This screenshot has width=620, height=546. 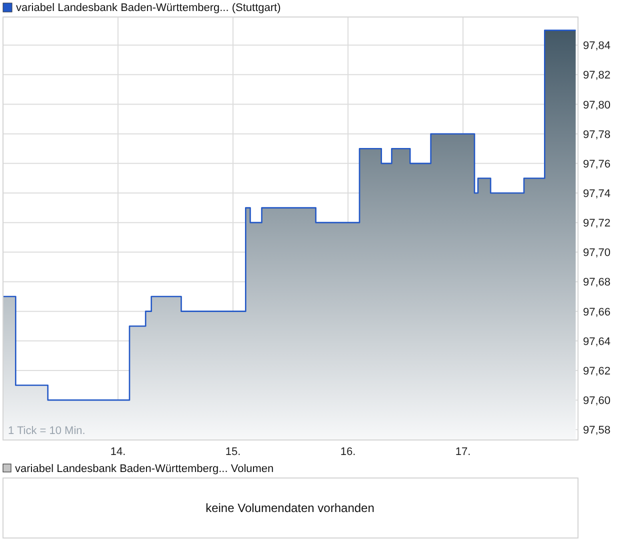 I want to click on x-tick-label: 17., so click(x=463, y=452).